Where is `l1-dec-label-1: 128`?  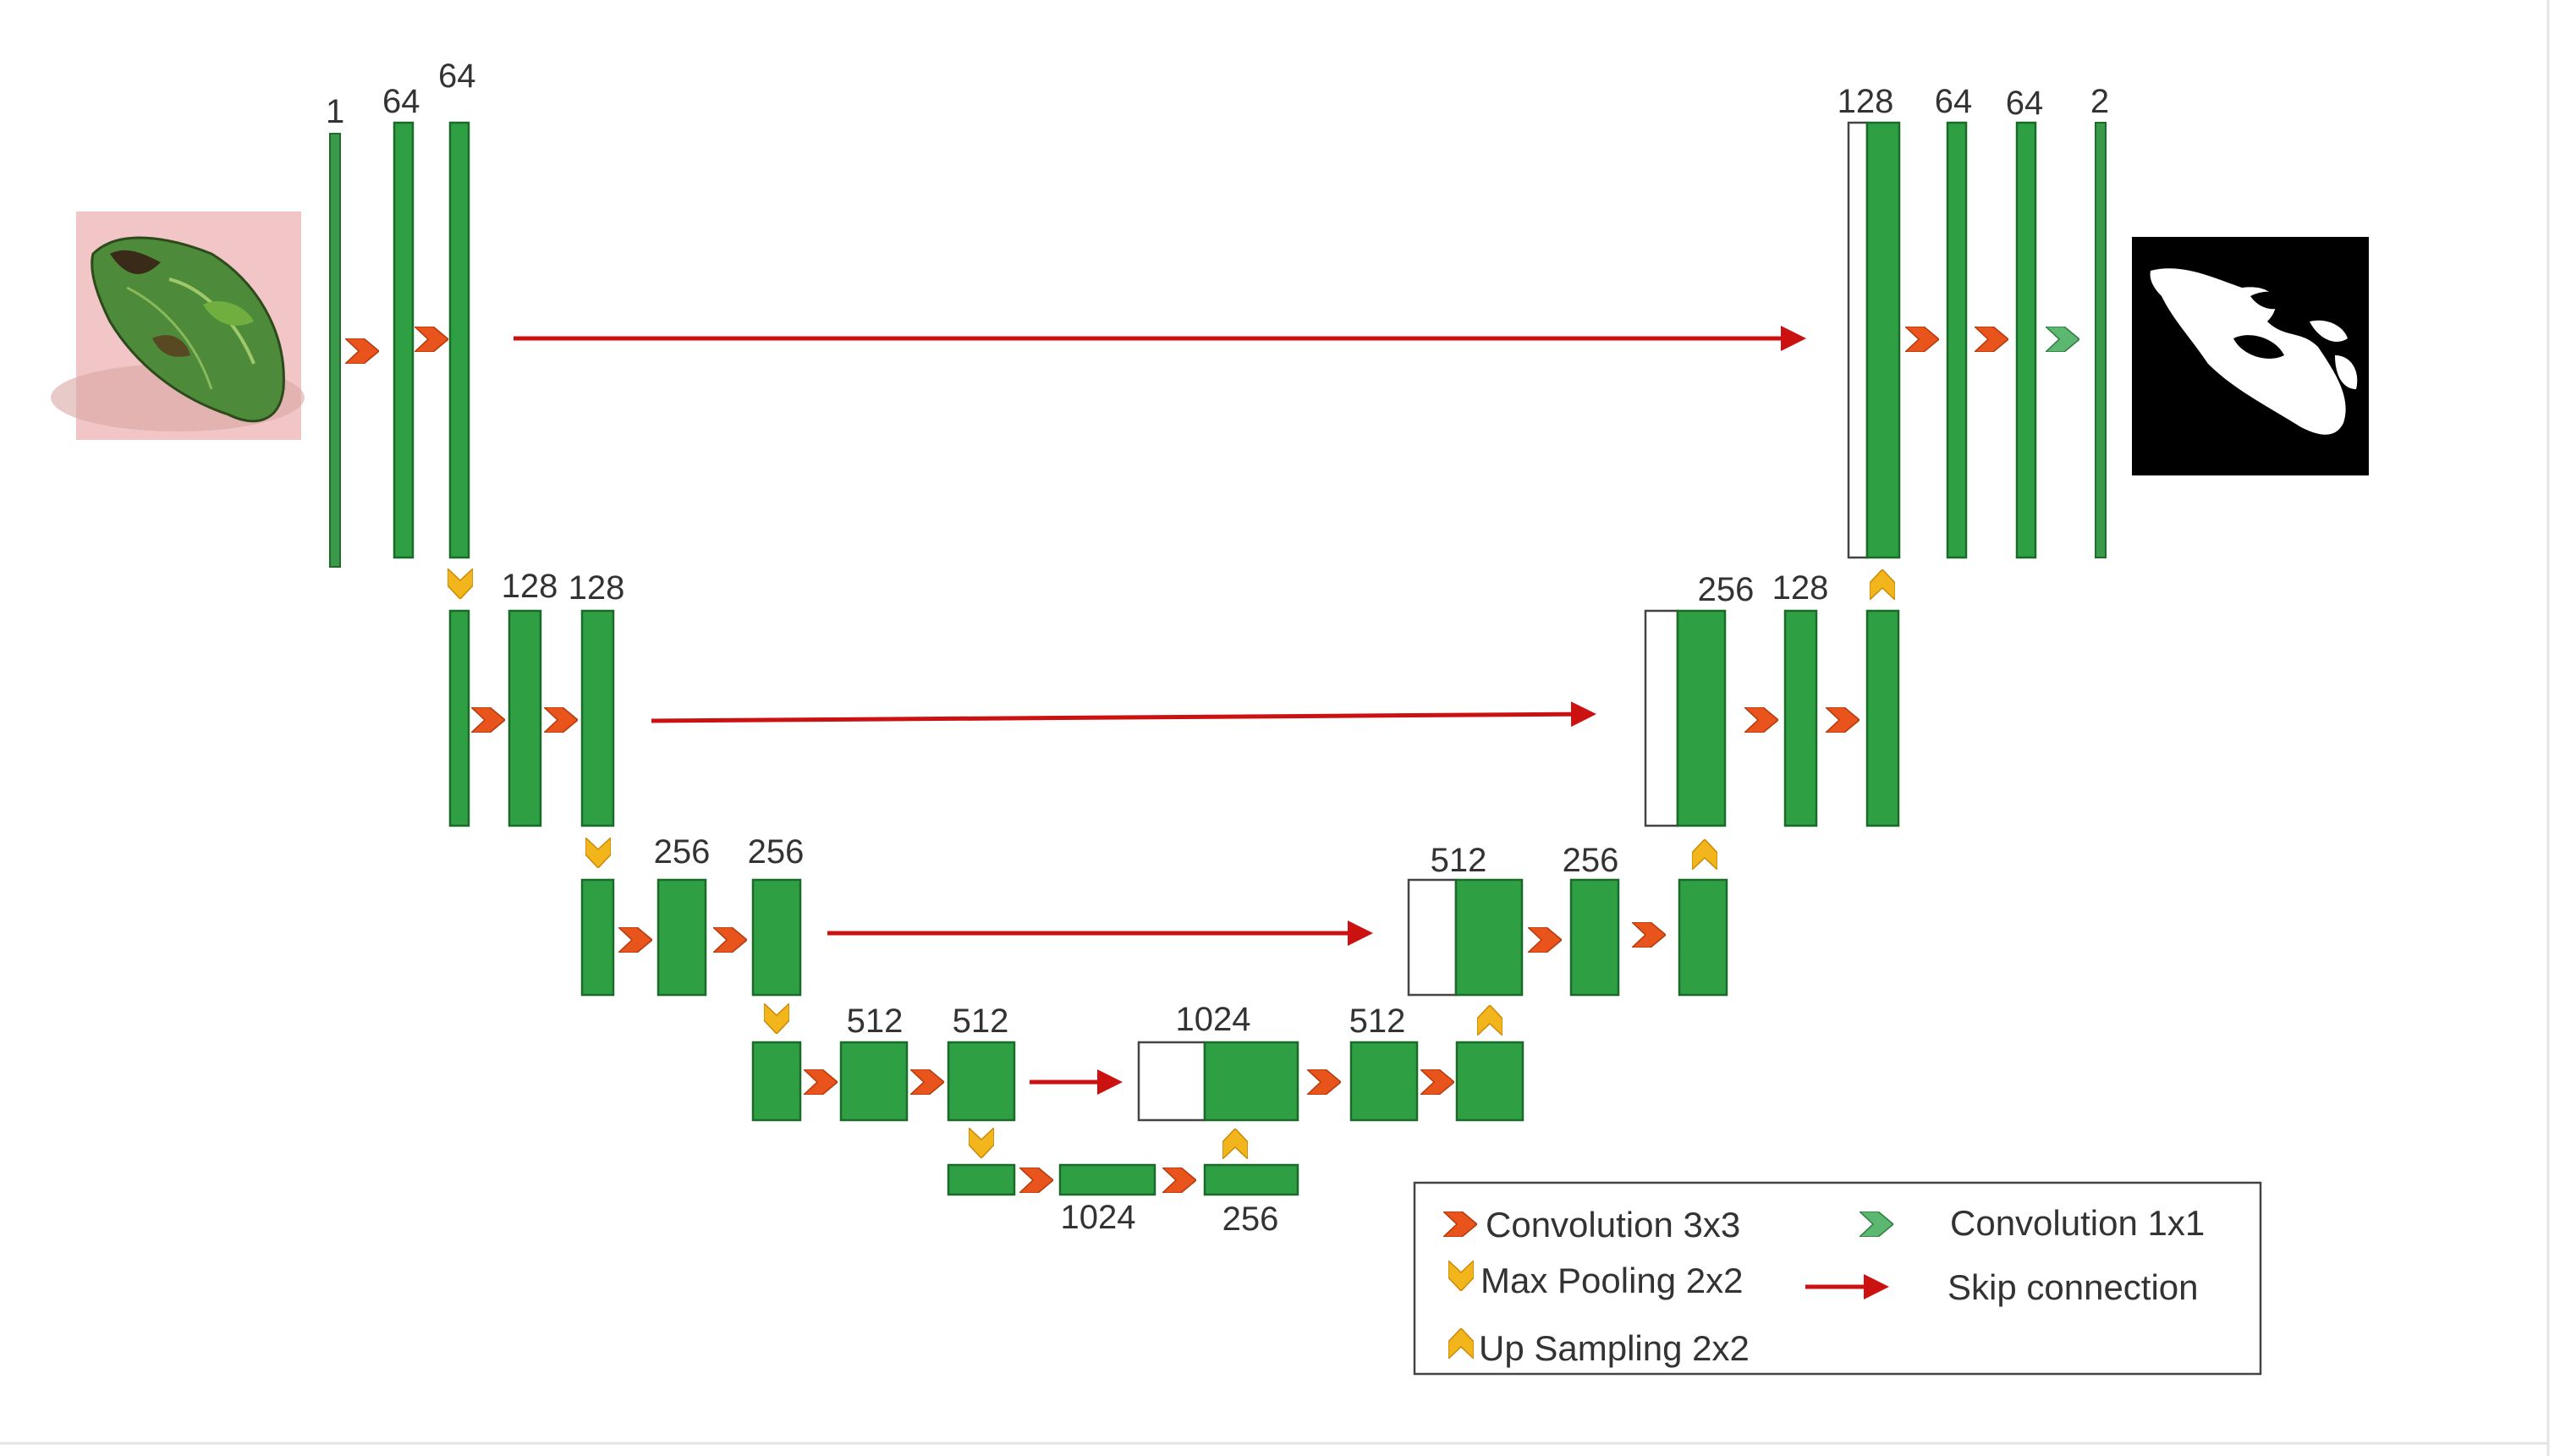 l1-dec-label-1: 128 is located at coordinates (1866, 101).